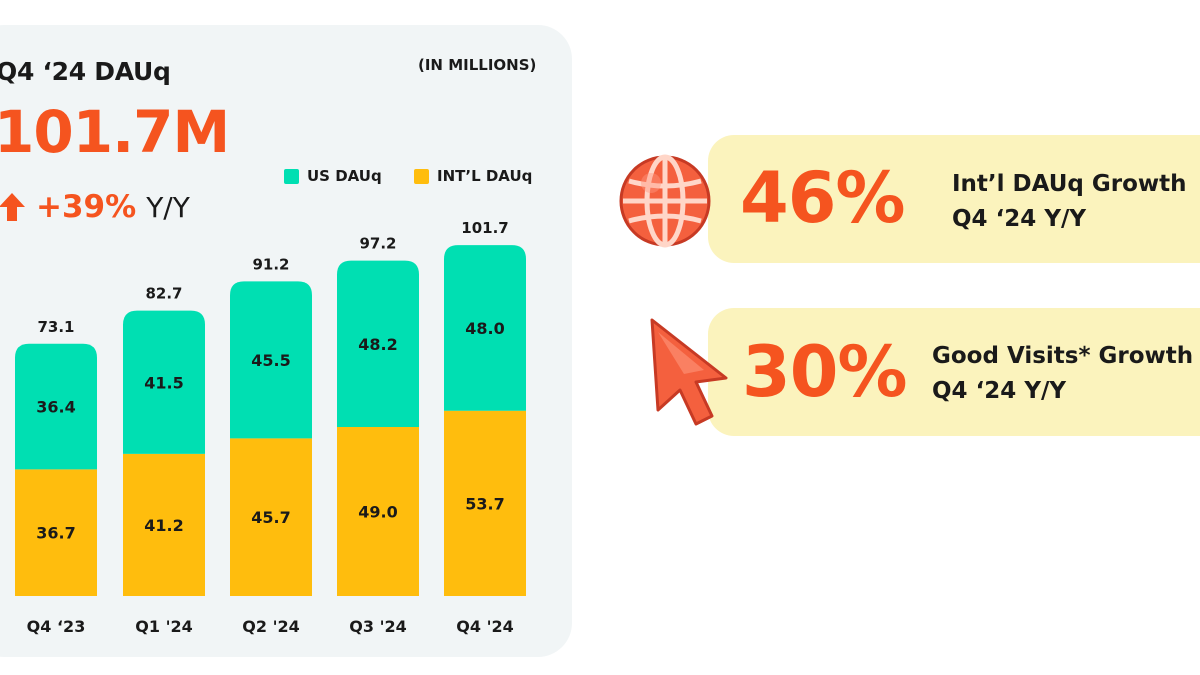 Image resolution: width=1200 pixels, height=675 pixels. What do you see at coordinates (999, 391) in the screenshot?
I see `stat-desc-visits-line2: Q4 ‘24 Y/Y` at bounding box center [999, 391].